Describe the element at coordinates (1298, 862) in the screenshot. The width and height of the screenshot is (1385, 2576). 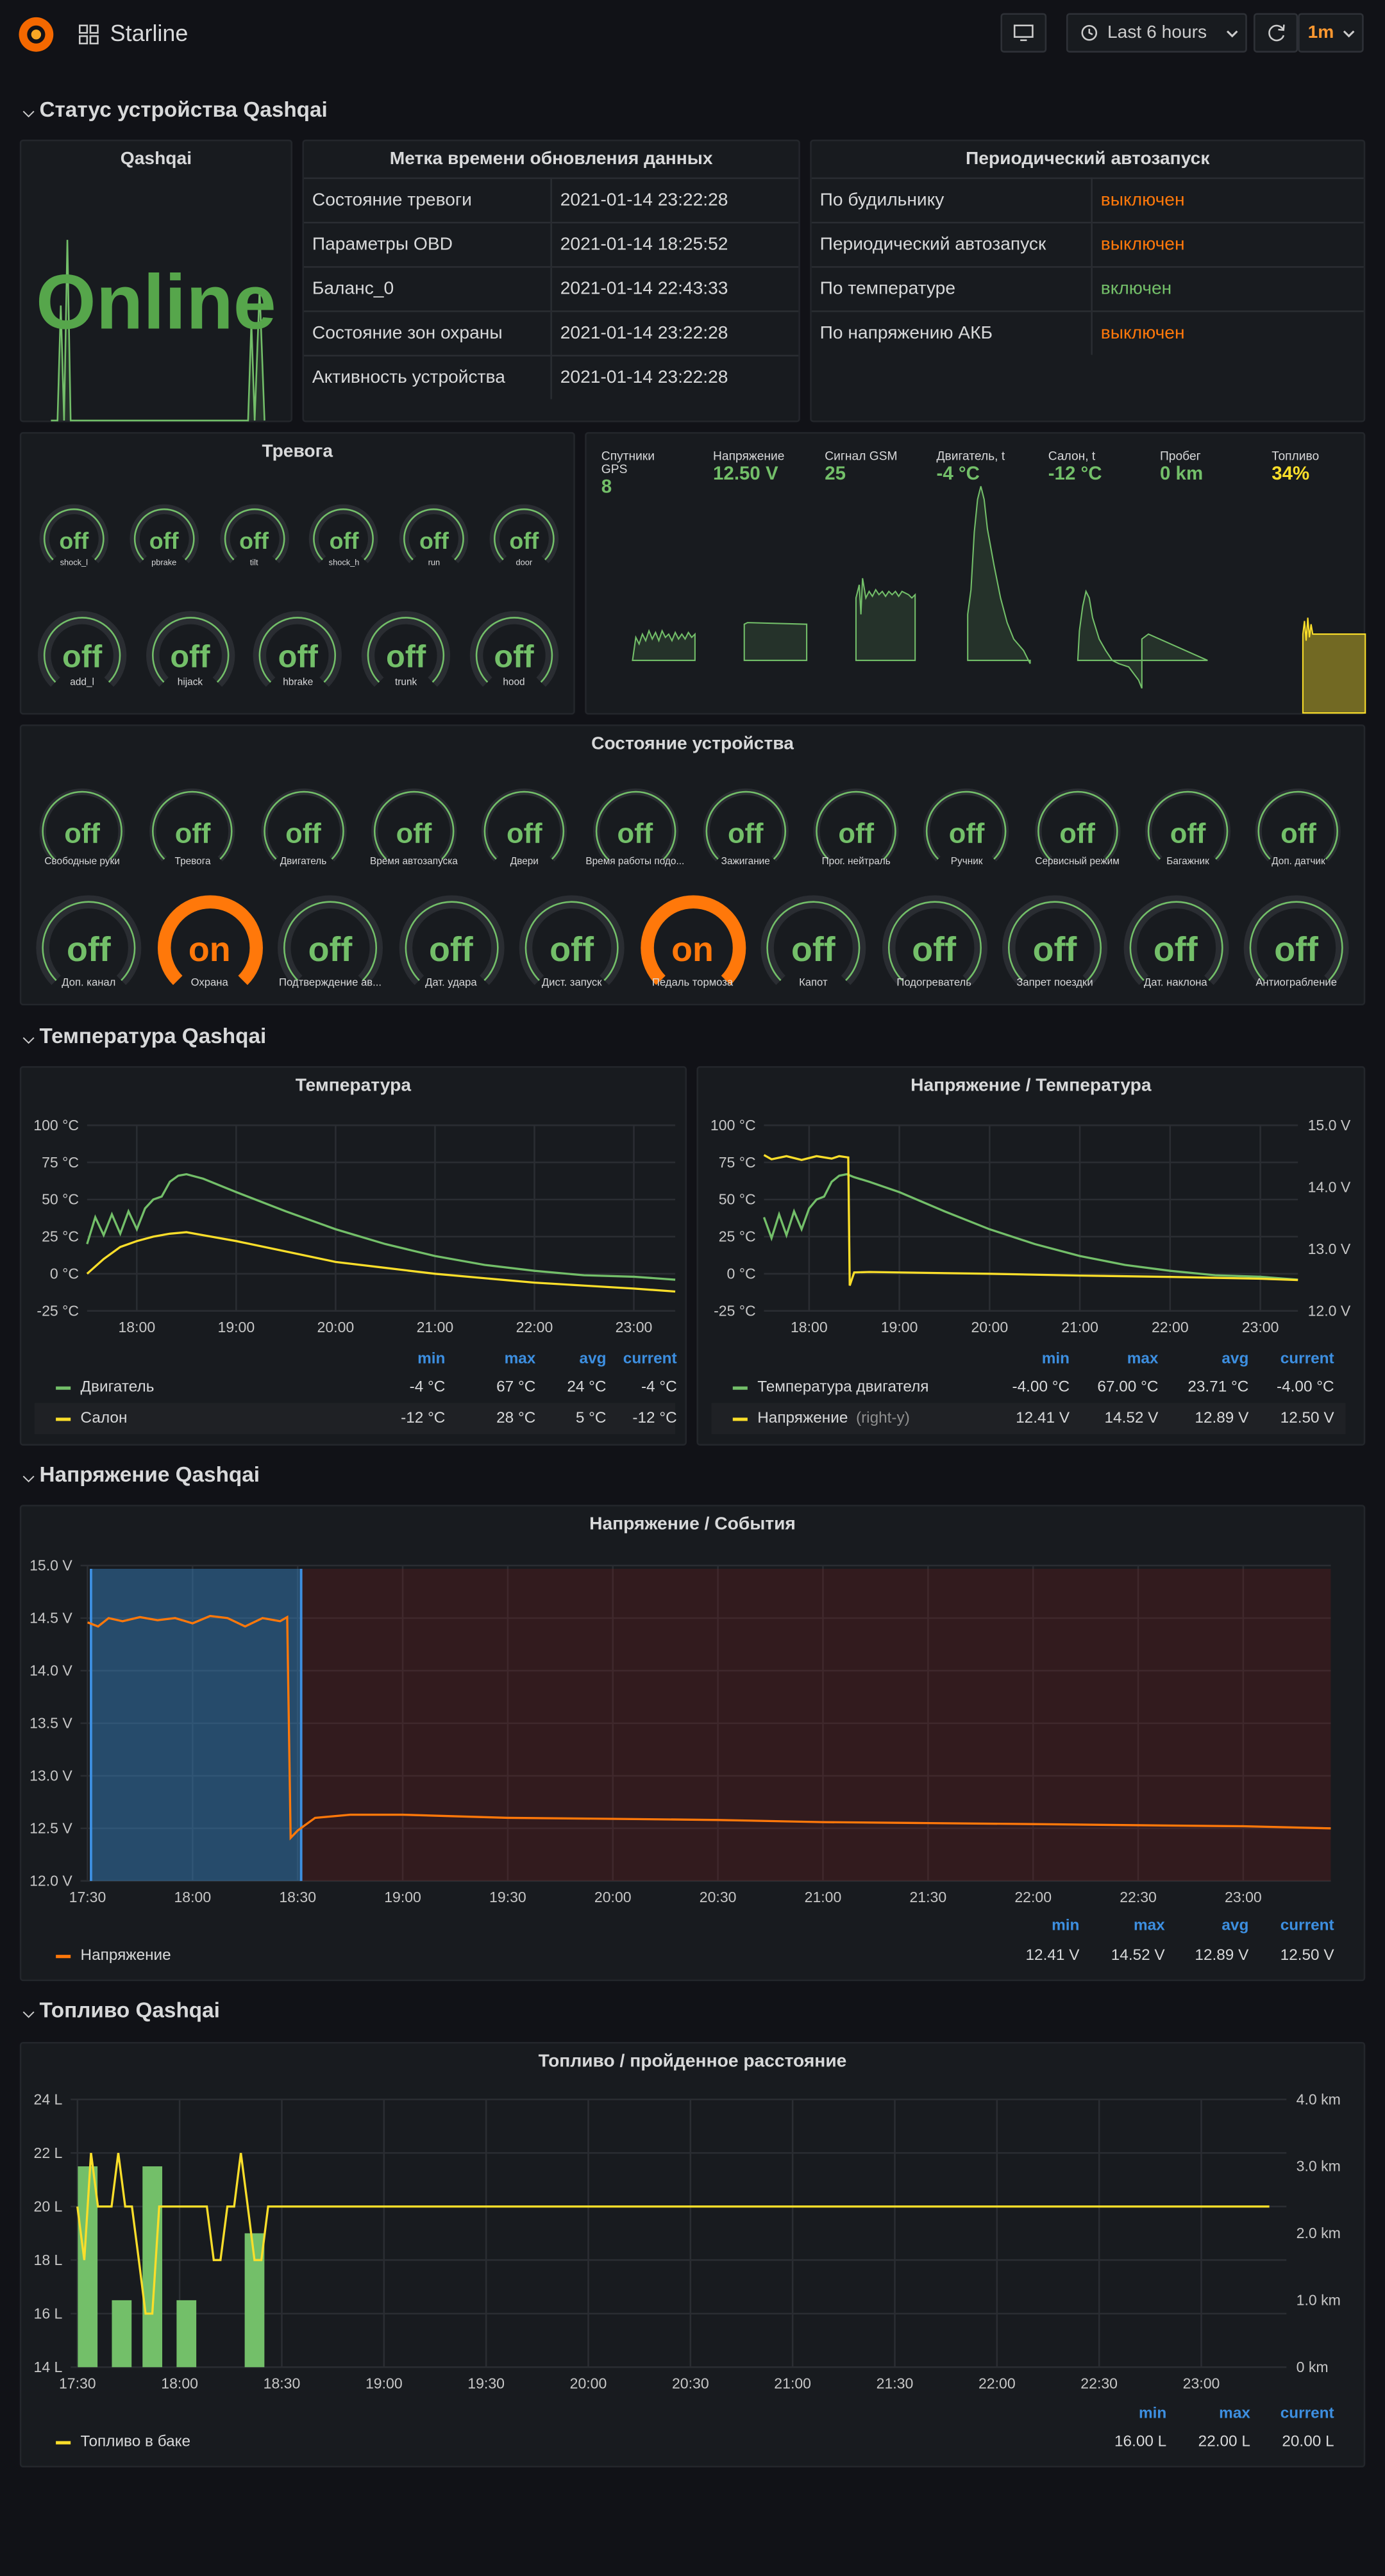
I see `gauge-label: Доп. датчик` at that location.